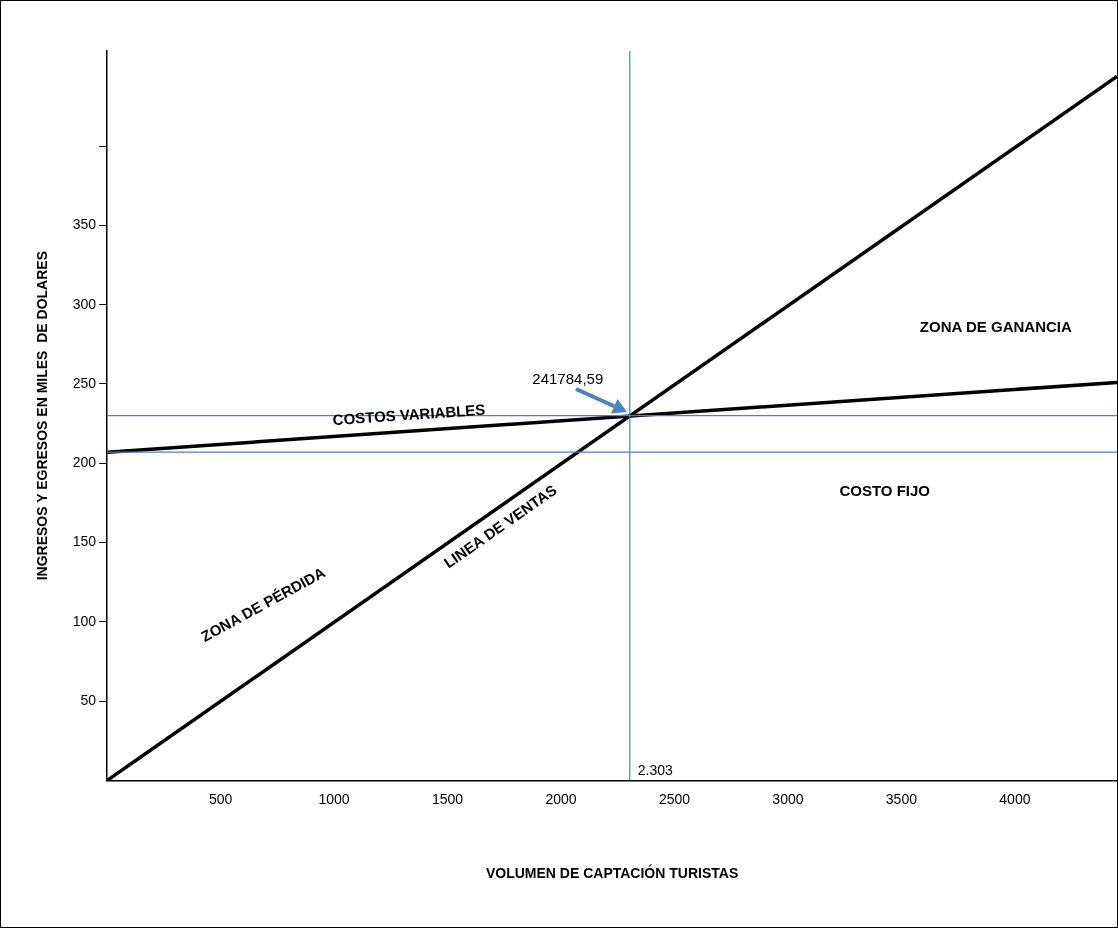  Describe the element at coordinates (84, 224) in the screenshot. I see `y-tick-label: 350` at that location.